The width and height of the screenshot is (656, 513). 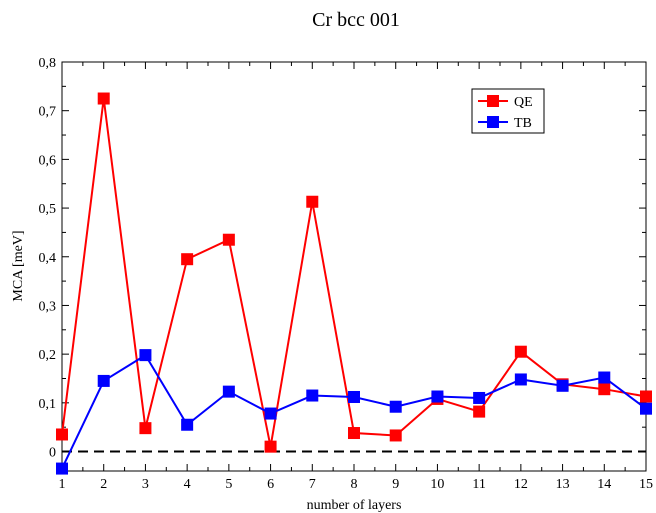 I want to click on x-tick-label: 15, so click(x=646, y=484).